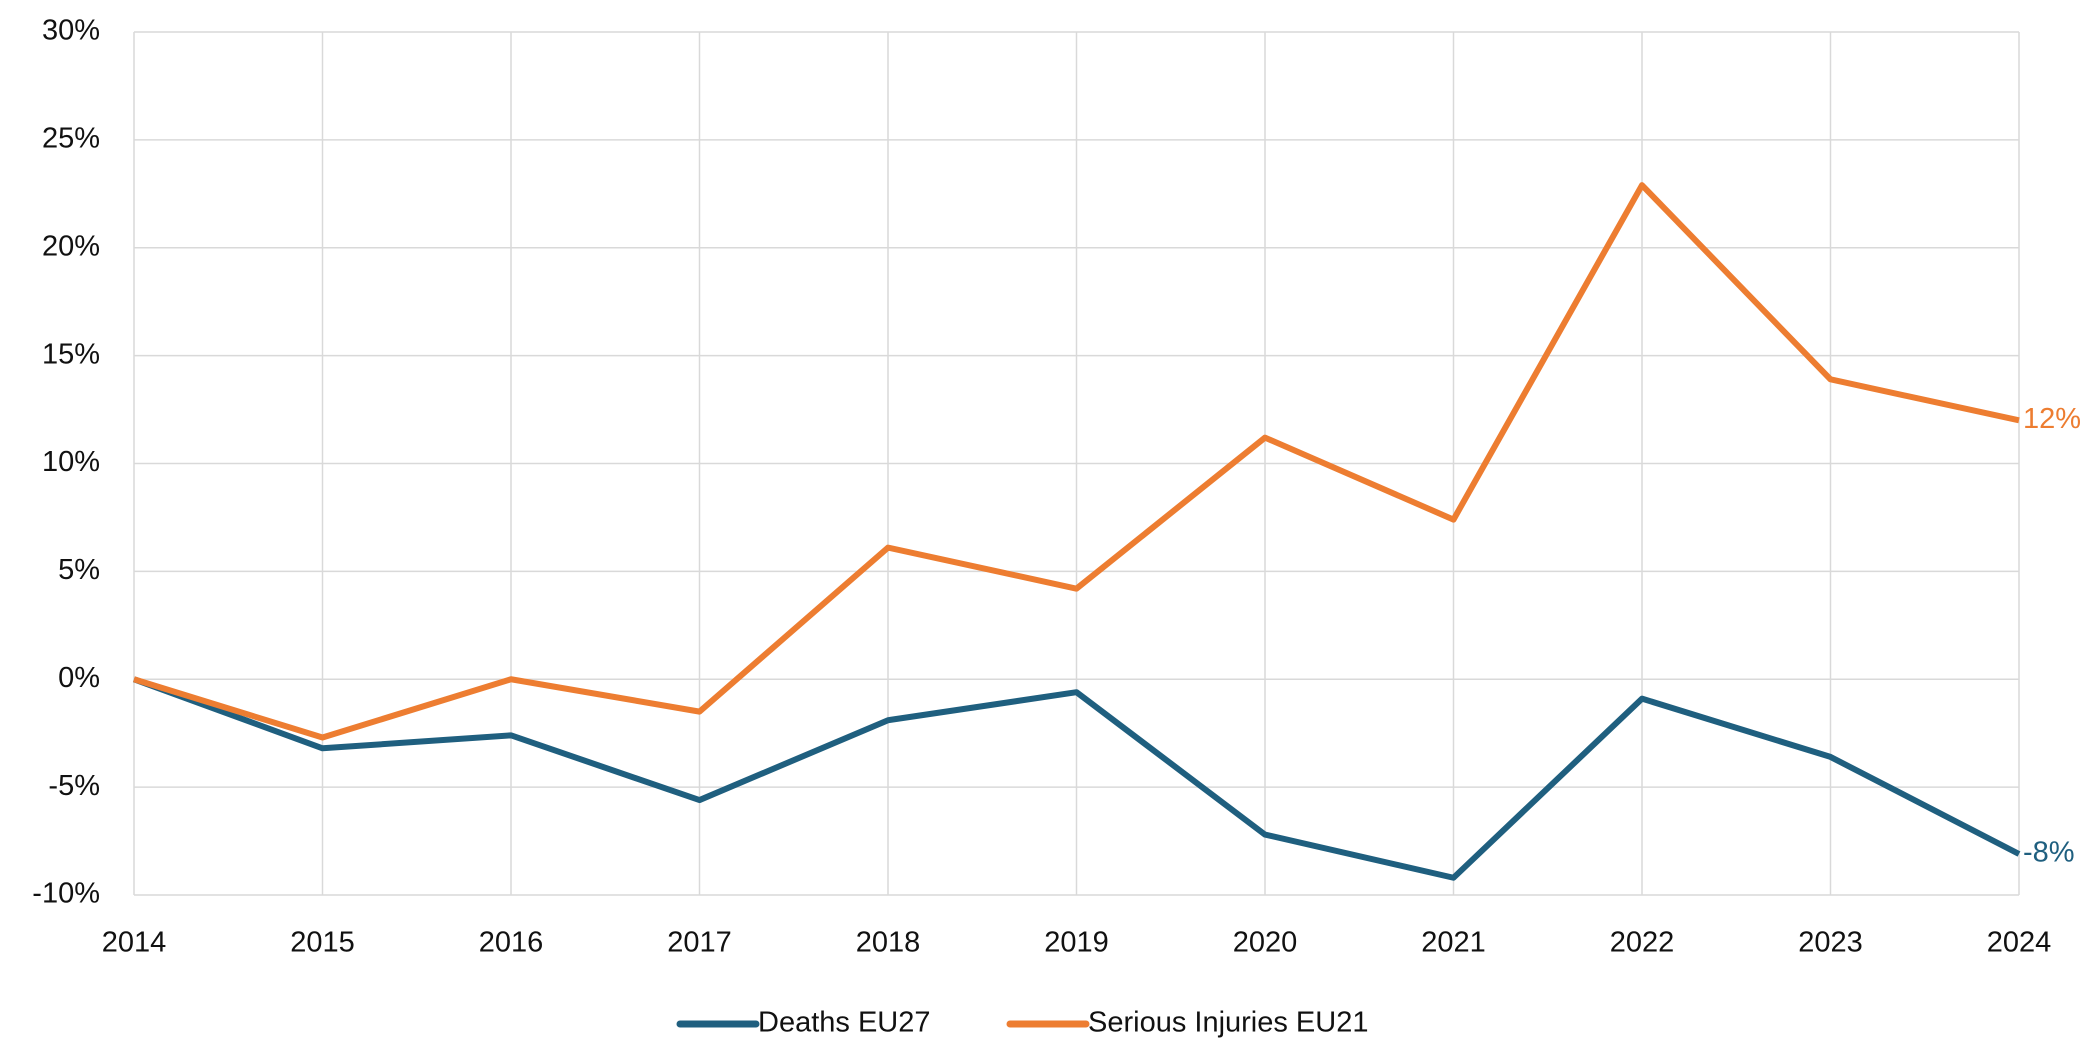  I want to click on x-tick-label: 2017, so click(699, 943).